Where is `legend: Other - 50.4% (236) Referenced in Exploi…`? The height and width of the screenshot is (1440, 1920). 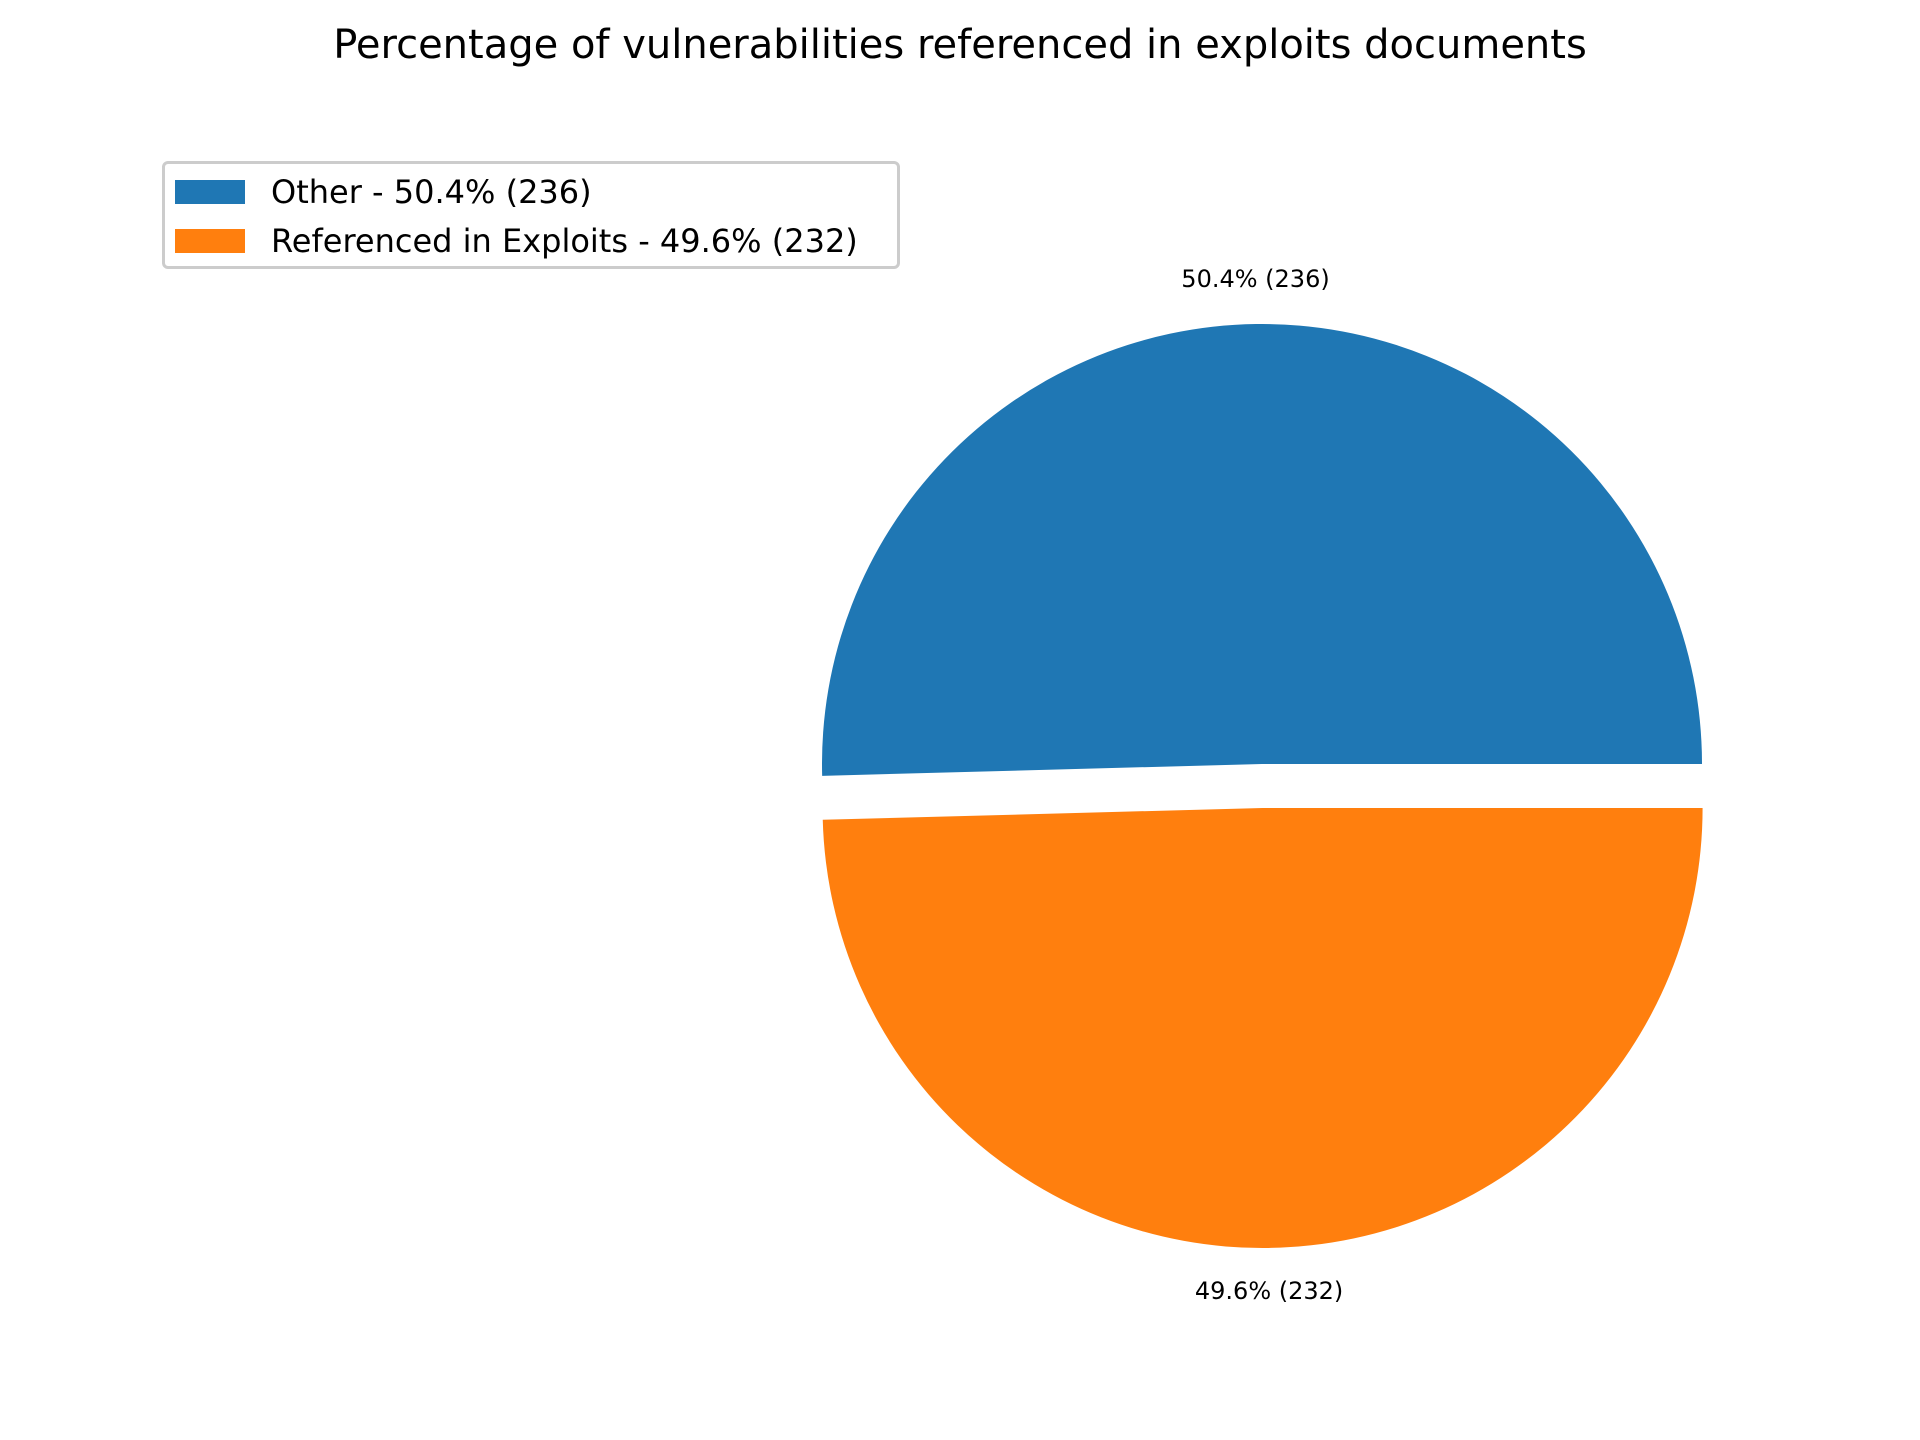
legend: Other - 50.4% (236) Referenced in Exploi… is located at coordinates (531, 215).